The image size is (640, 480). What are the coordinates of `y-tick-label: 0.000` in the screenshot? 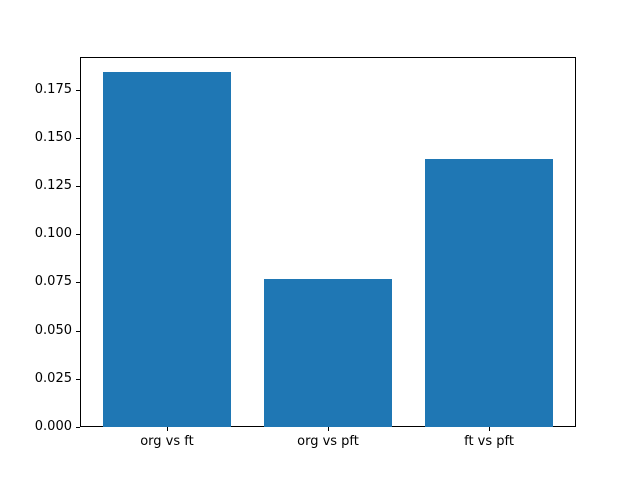 It's located at (53, 426).